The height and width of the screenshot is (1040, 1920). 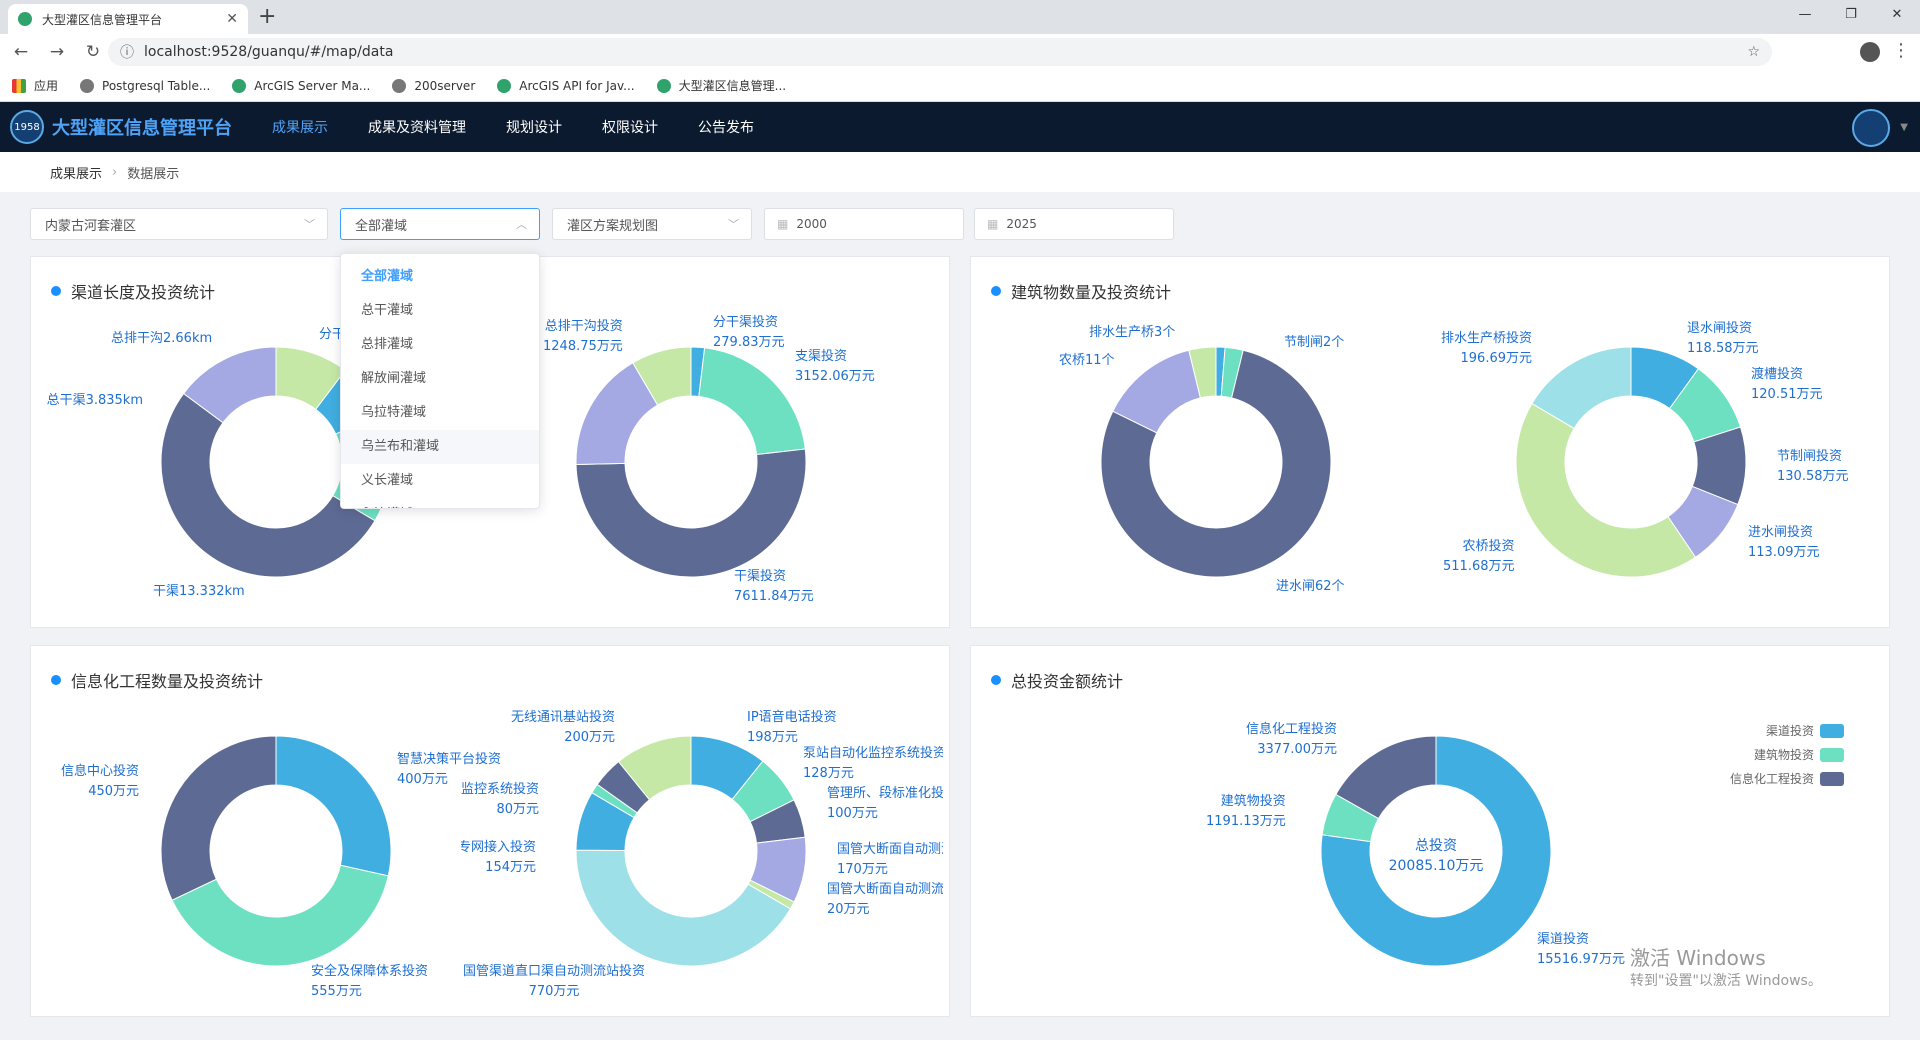 What do you see at coordinates (1901, 50) in the screenshot?
I see `browser-menu-icon: ⋮` at bounding box center [1901, 50].